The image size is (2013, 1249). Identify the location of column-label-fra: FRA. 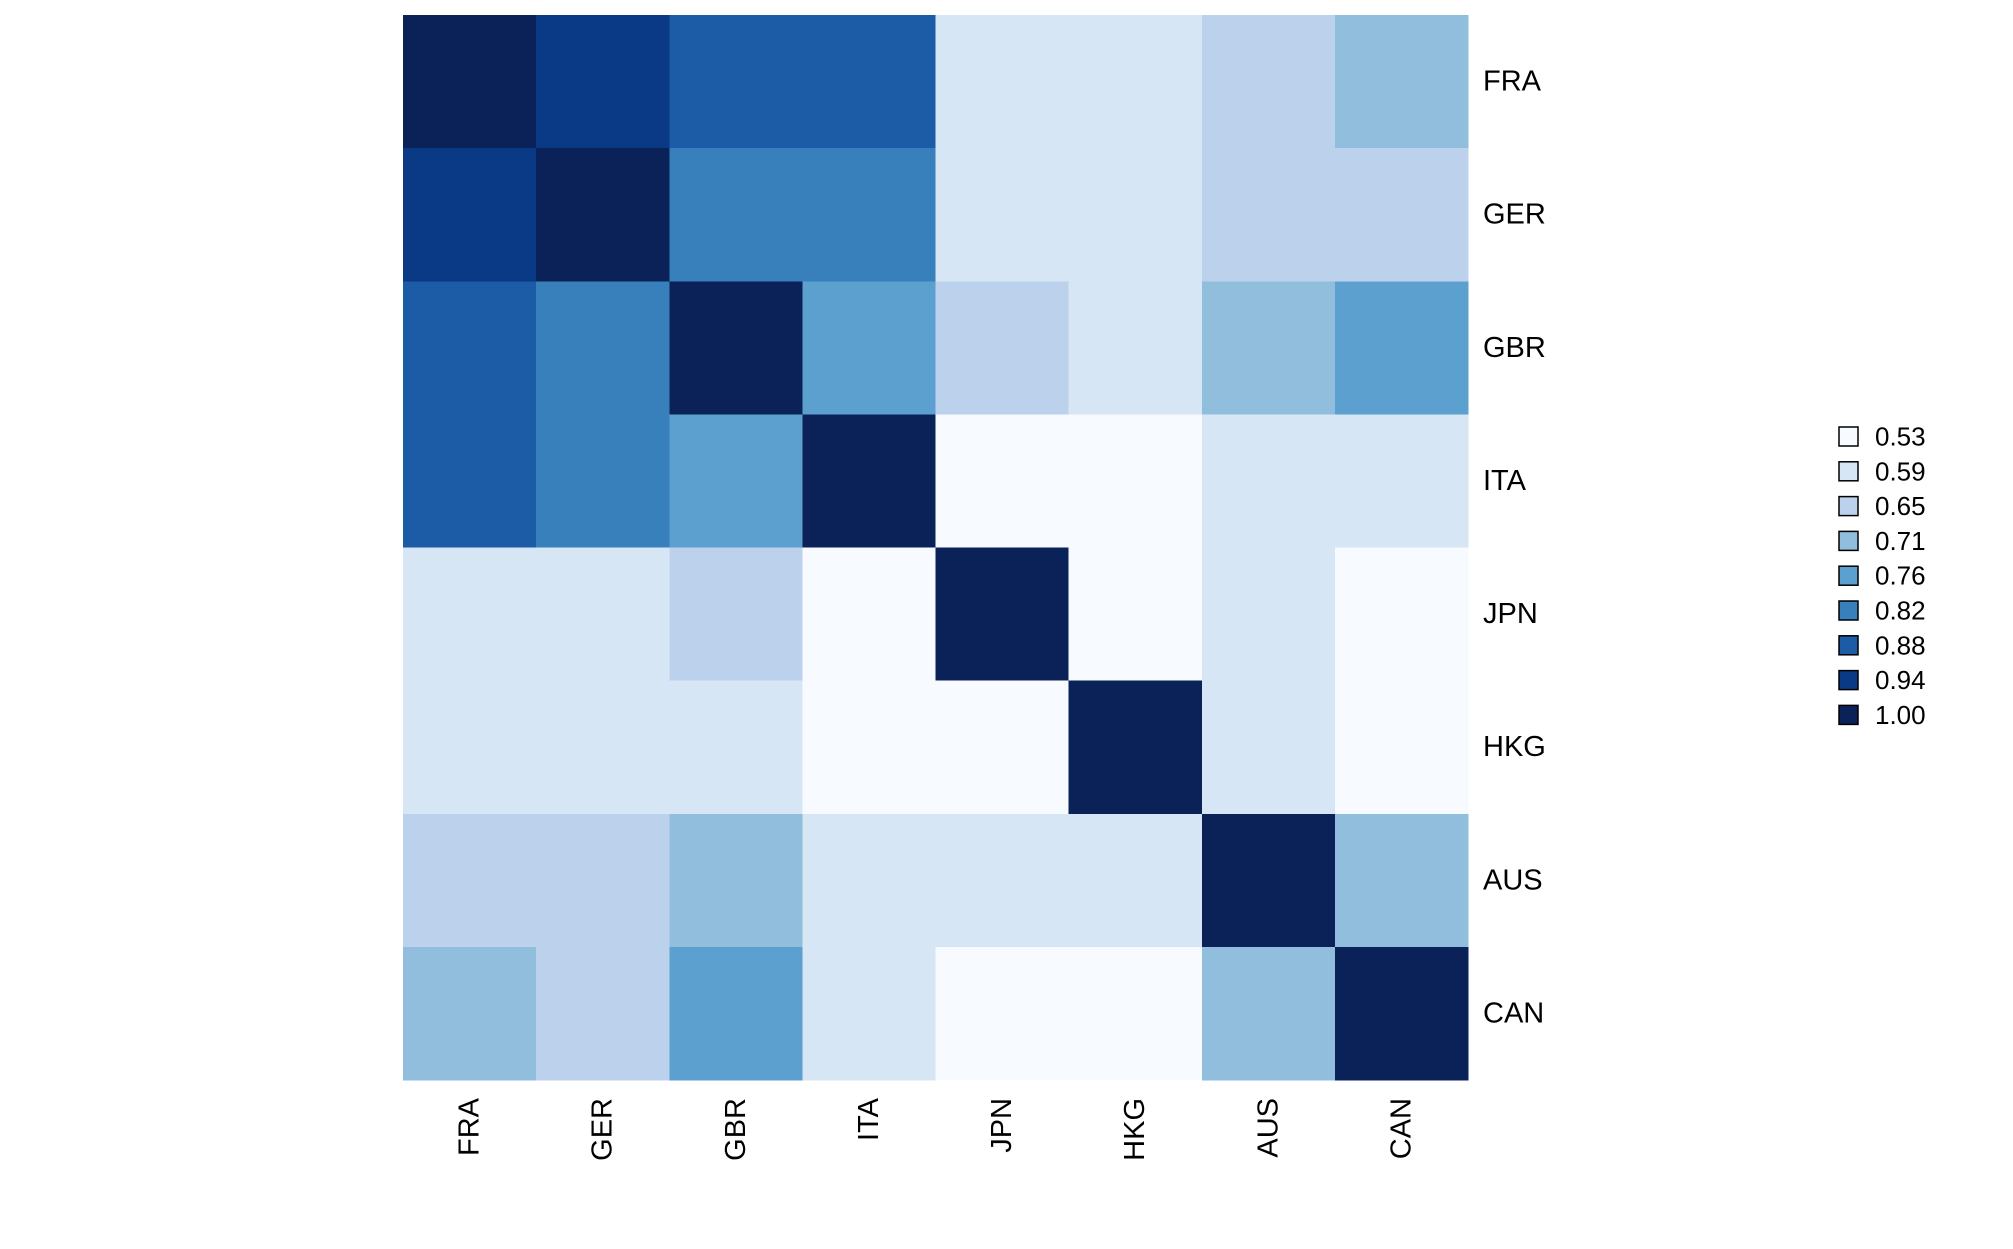
(470, 1126).